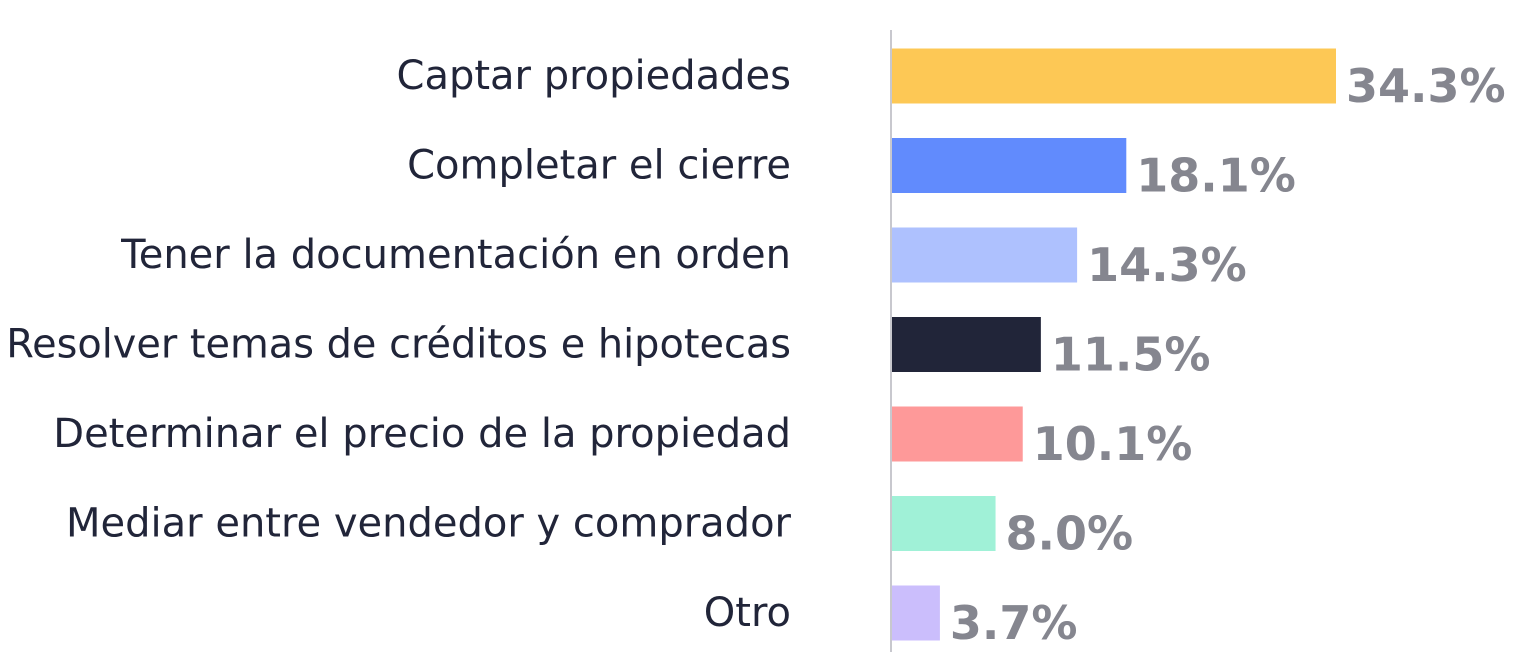  Describe the element at coordinates (594, 76) in the screenshot. I see `category-label: Captar propiedades` at that location.